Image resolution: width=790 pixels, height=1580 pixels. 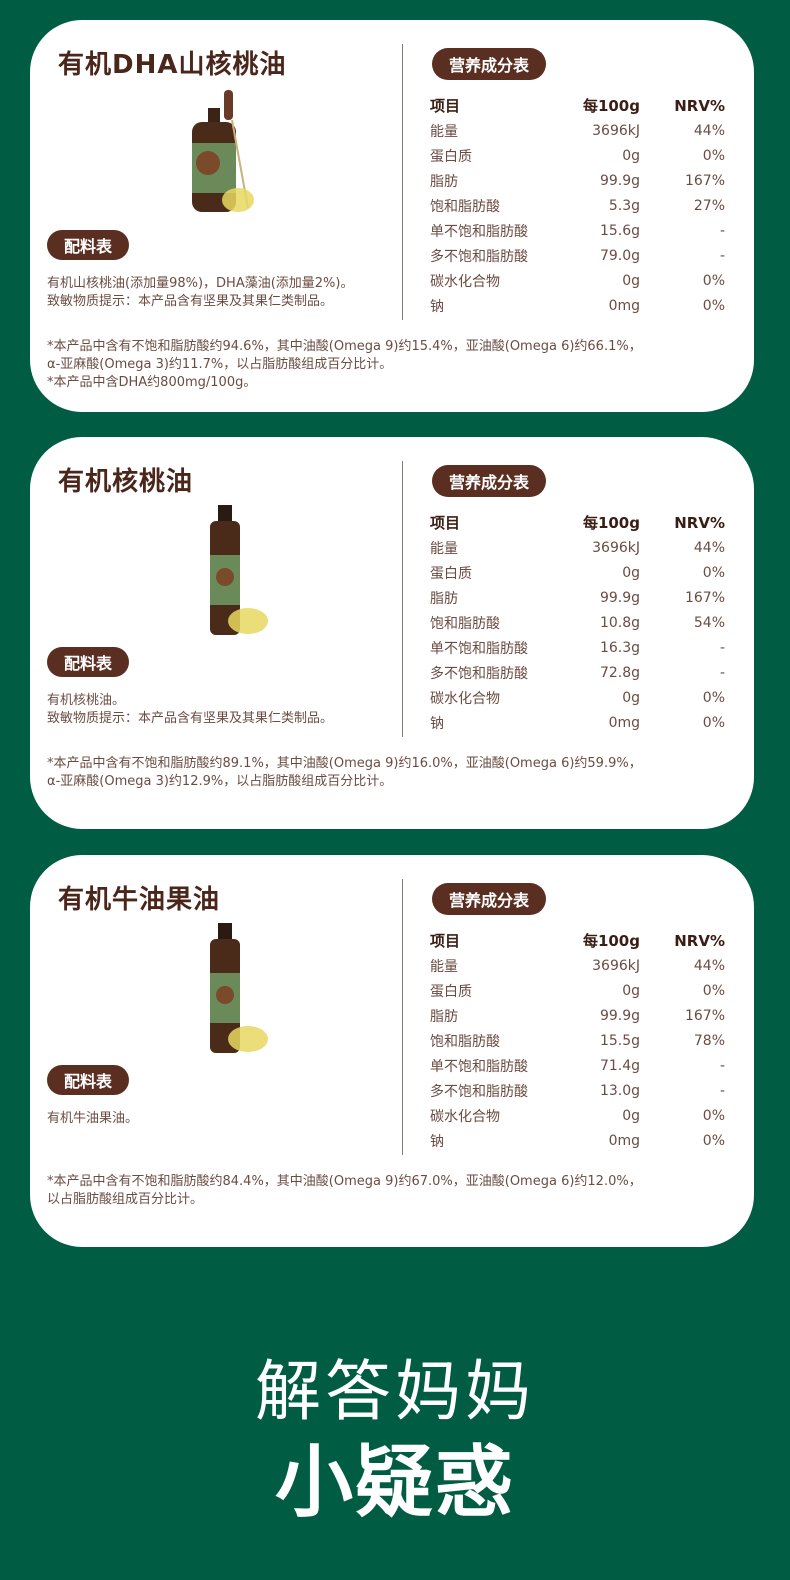 I want to click on table-row: 单不饱和脂肪酸 15.6g -, so click(x=577, y=230).